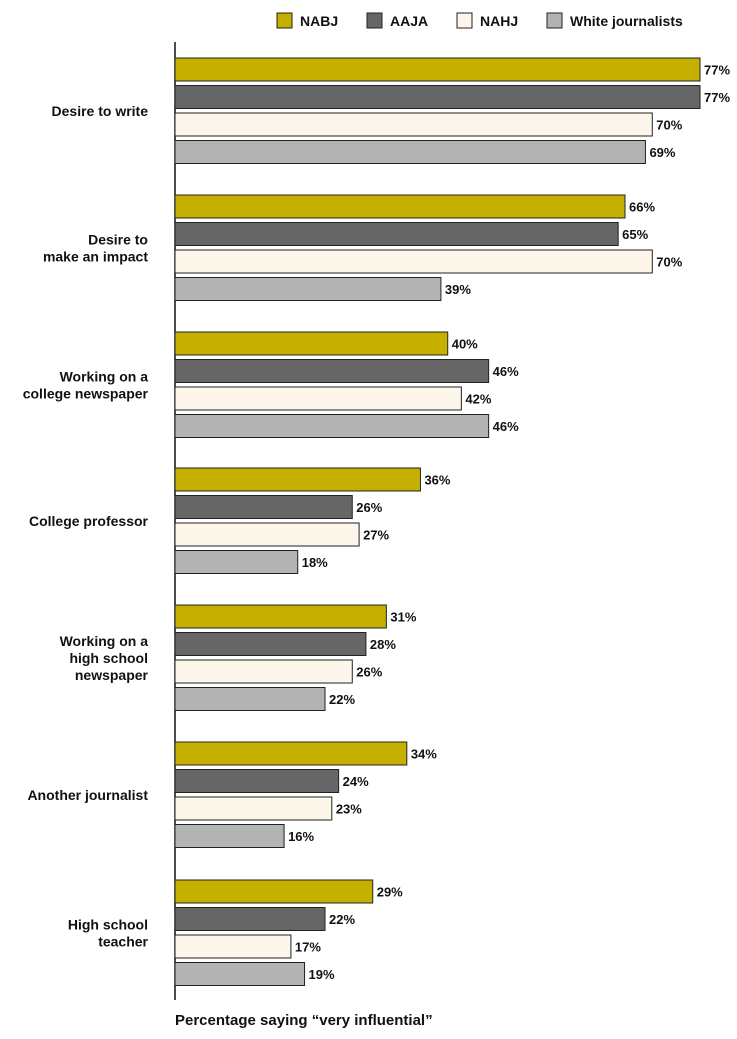  What do you see at coordinates (315, 562) in the screenshot?
I see `data-label: 18%` at bounding box center [315, 562].